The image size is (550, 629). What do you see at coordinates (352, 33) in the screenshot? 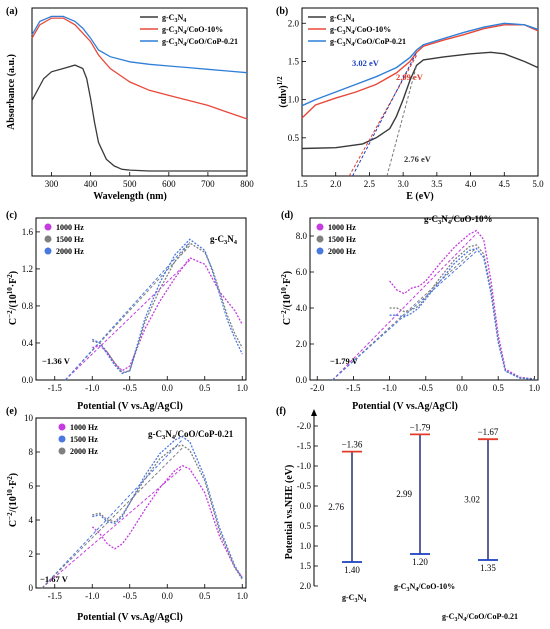
I see `legend-sub-b-1-b: 4` at bounding box center [352, 33].